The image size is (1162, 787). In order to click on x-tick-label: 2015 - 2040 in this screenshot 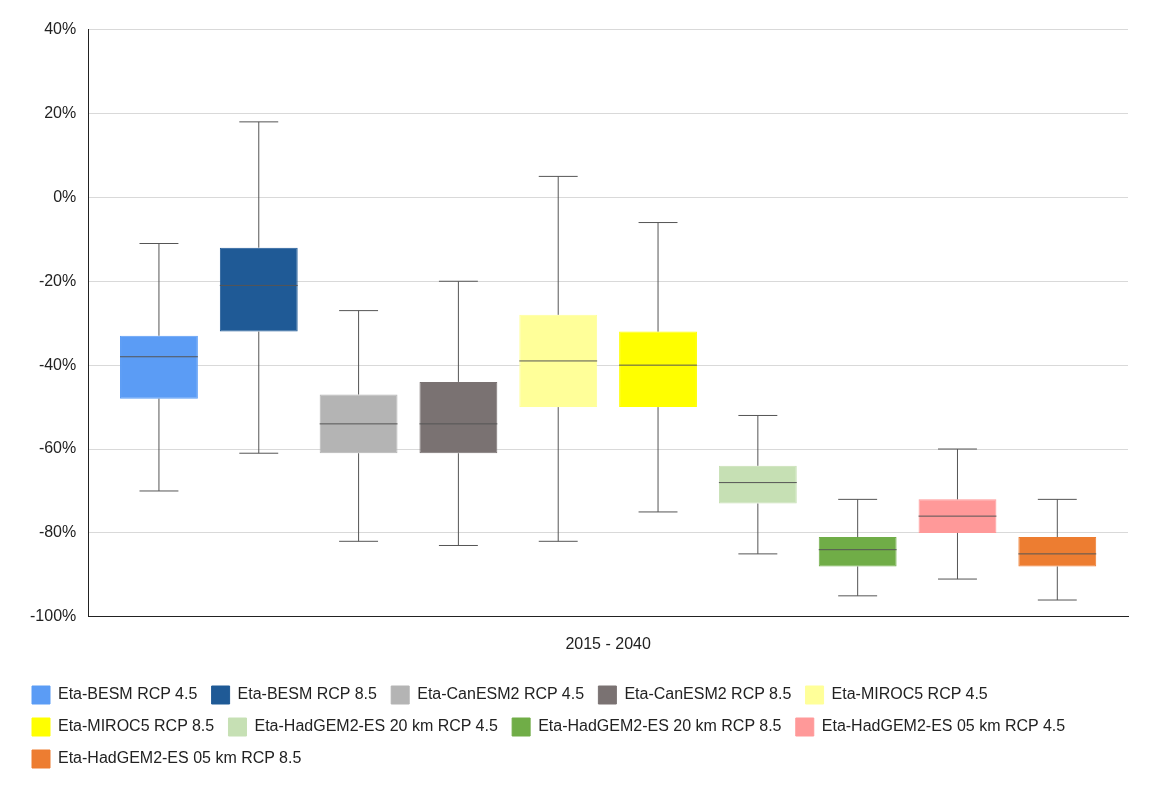, I will do `click(608, 643)`.